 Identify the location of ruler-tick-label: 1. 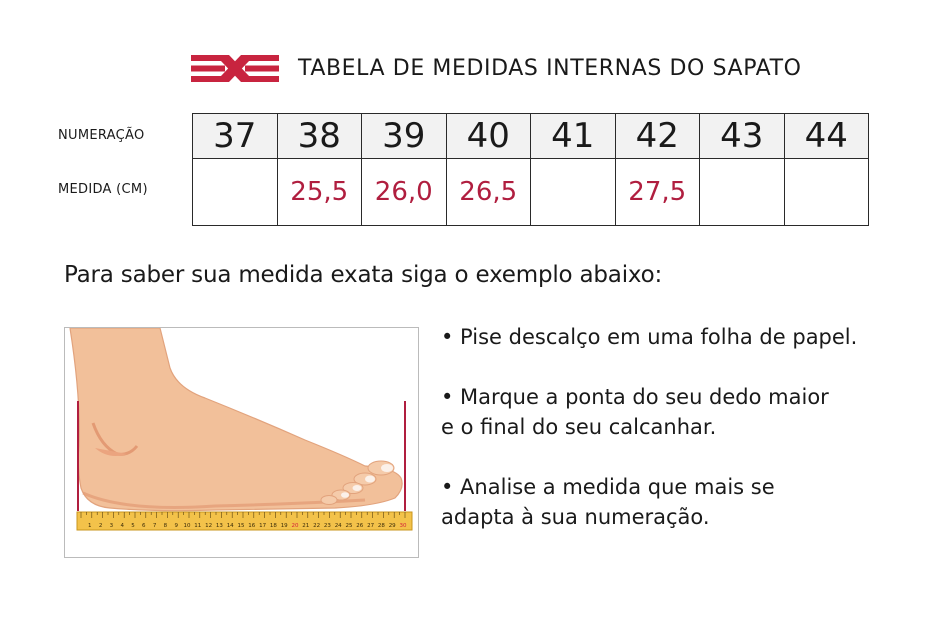
(90, 526).